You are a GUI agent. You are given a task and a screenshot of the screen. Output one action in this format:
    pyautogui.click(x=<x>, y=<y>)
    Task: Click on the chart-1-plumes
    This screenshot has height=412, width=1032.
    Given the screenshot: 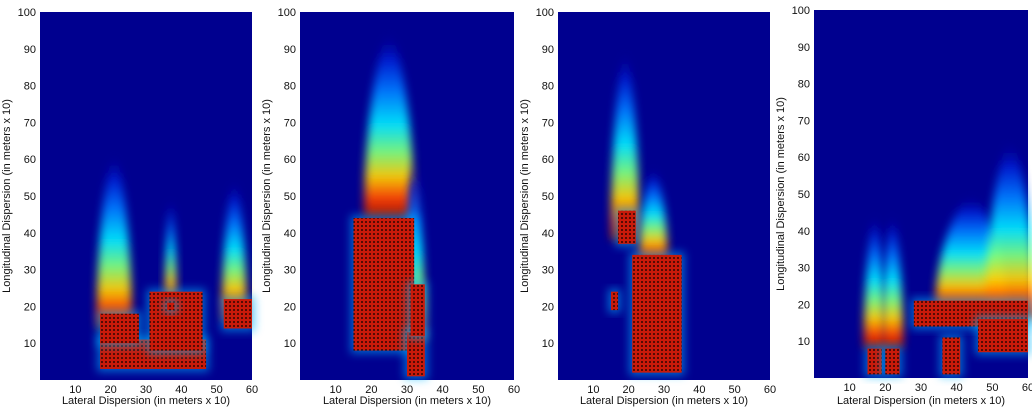 What is the action you would take?
    pyautogui.click(x=171, y=240)
    